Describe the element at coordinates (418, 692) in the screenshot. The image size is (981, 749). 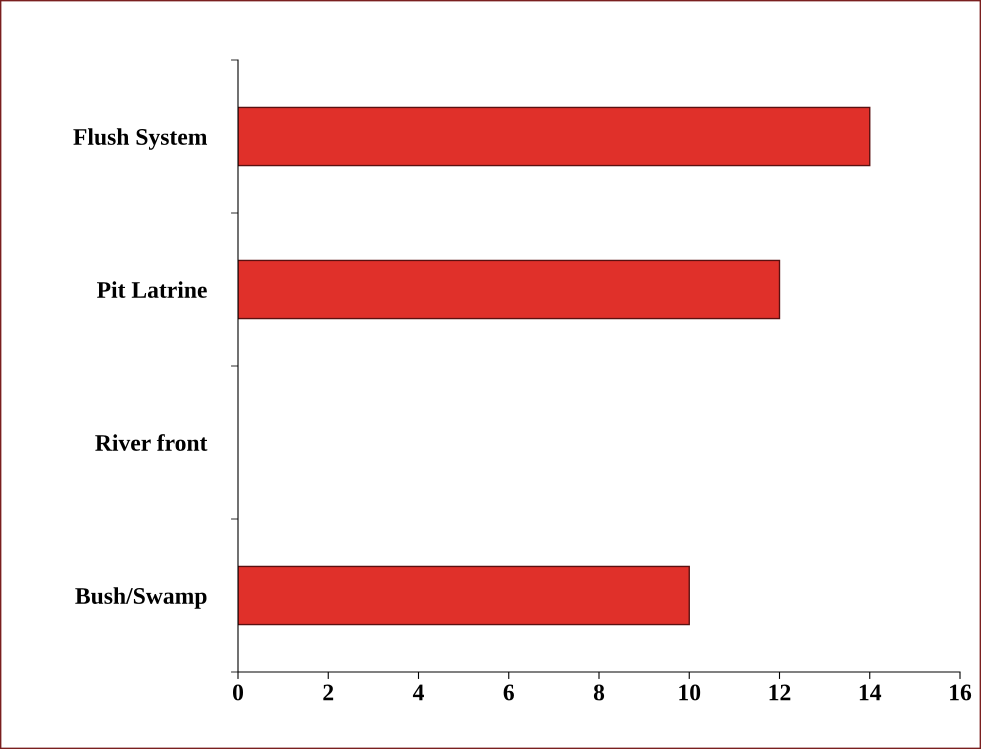
I see `x-tick-label: 4` at that location.